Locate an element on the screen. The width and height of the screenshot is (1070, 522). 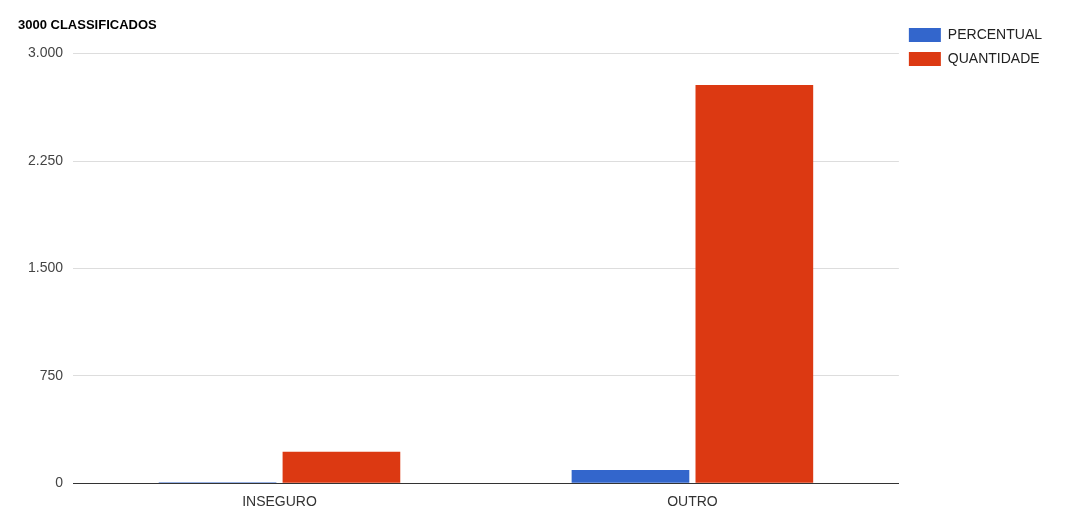
y-tick-label: 750 is located at coordinates (51, 374).